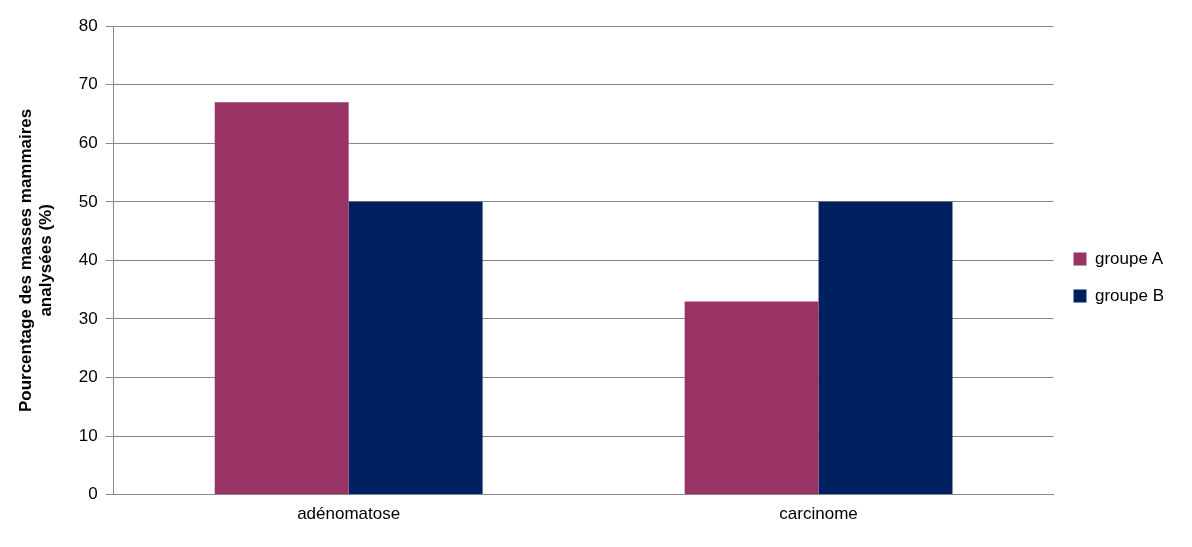 This screenshot has height=547, width=1192. Describe the element at coordinates (88, 84) in the screenshot. I see `y-tick-label: 70` at that location.